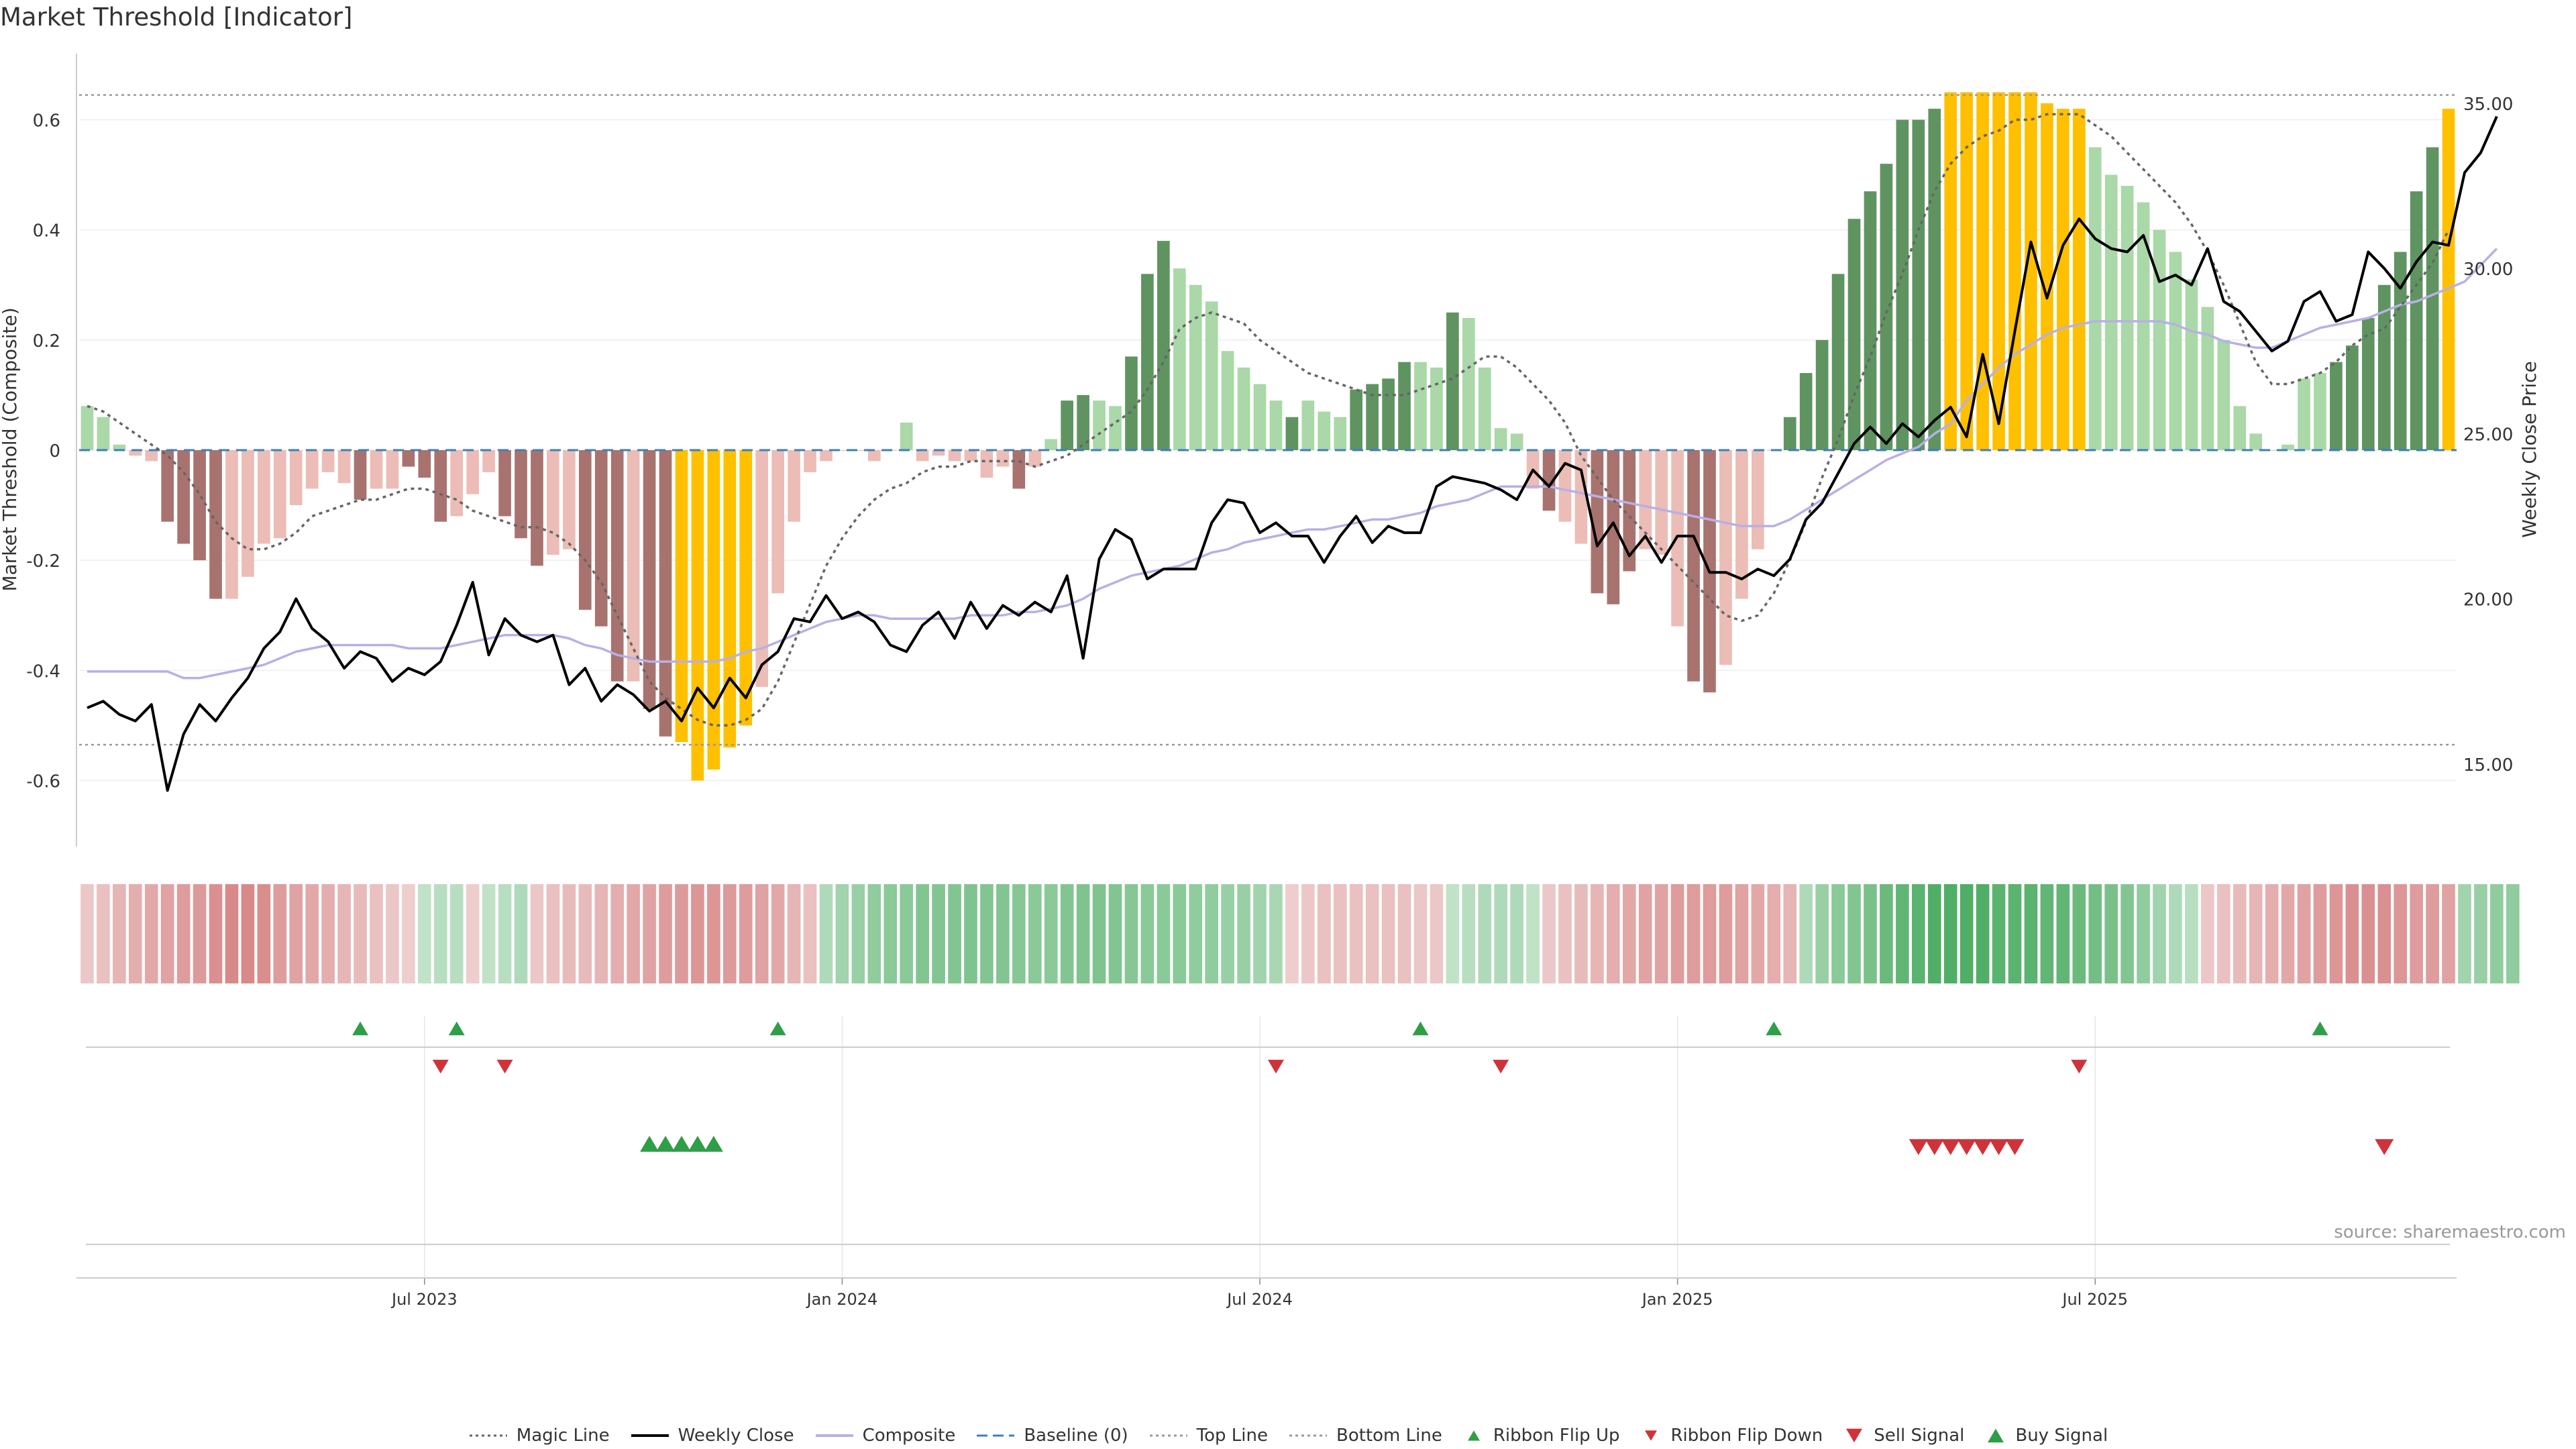 This screenshot has height=1449, width=2576. What do you see at coordinates (43, 782) in the screenshot?
I see `y-tick-label: -0.6` at bounding box center [43, 782].